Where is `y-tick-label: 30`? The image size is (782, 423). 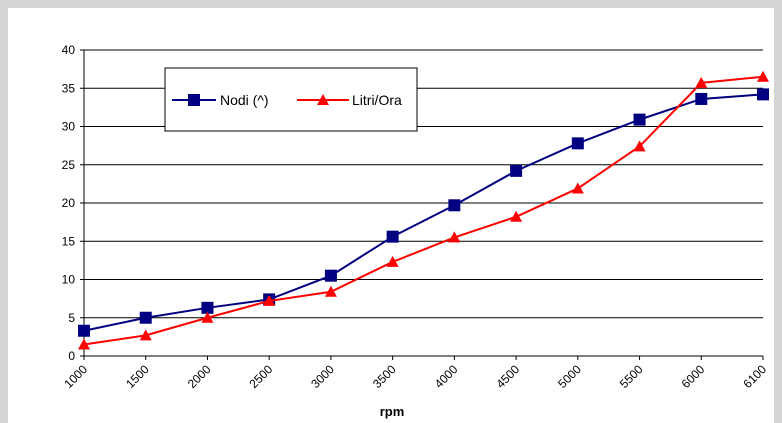 y-tick-label: 30 is located at coordinates (69, 127).